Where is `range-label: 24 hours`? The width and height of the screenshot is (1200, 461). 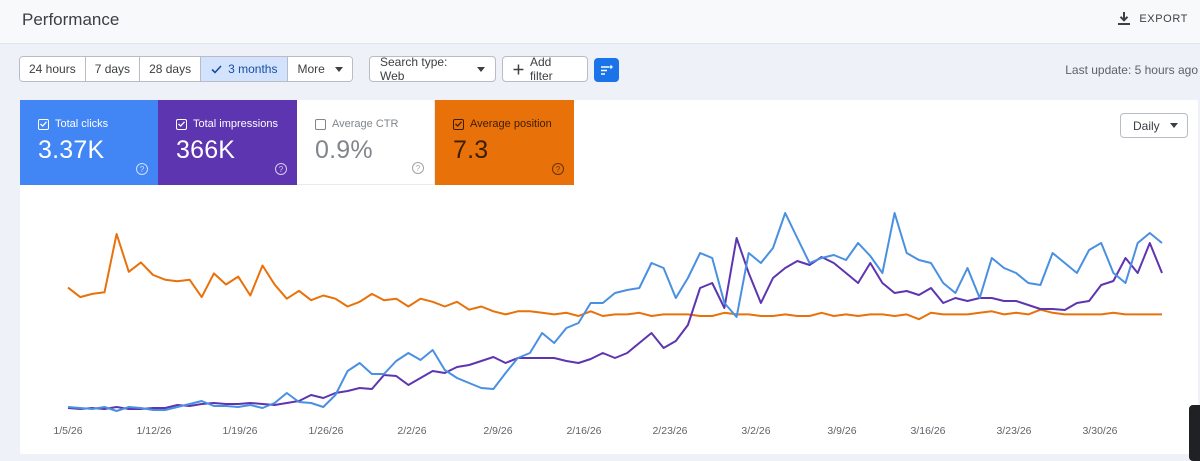
range-label: 24 hours is located at coordinates (52, 69).